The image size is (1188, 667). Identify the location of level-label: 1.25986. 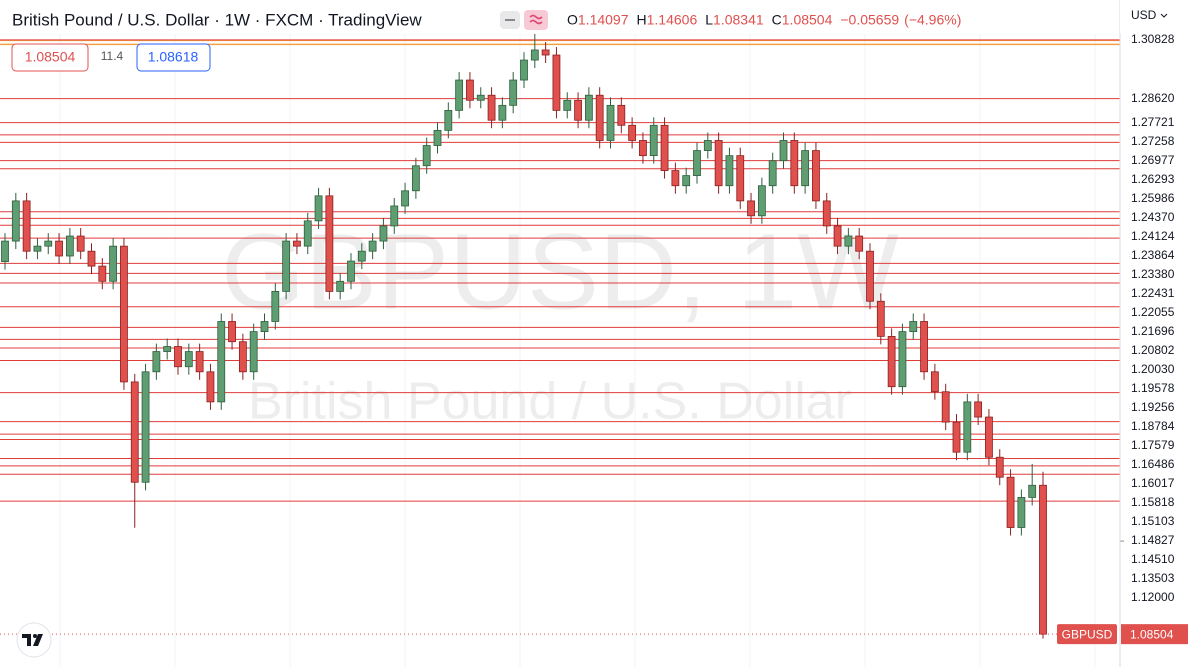
(1153, 198).